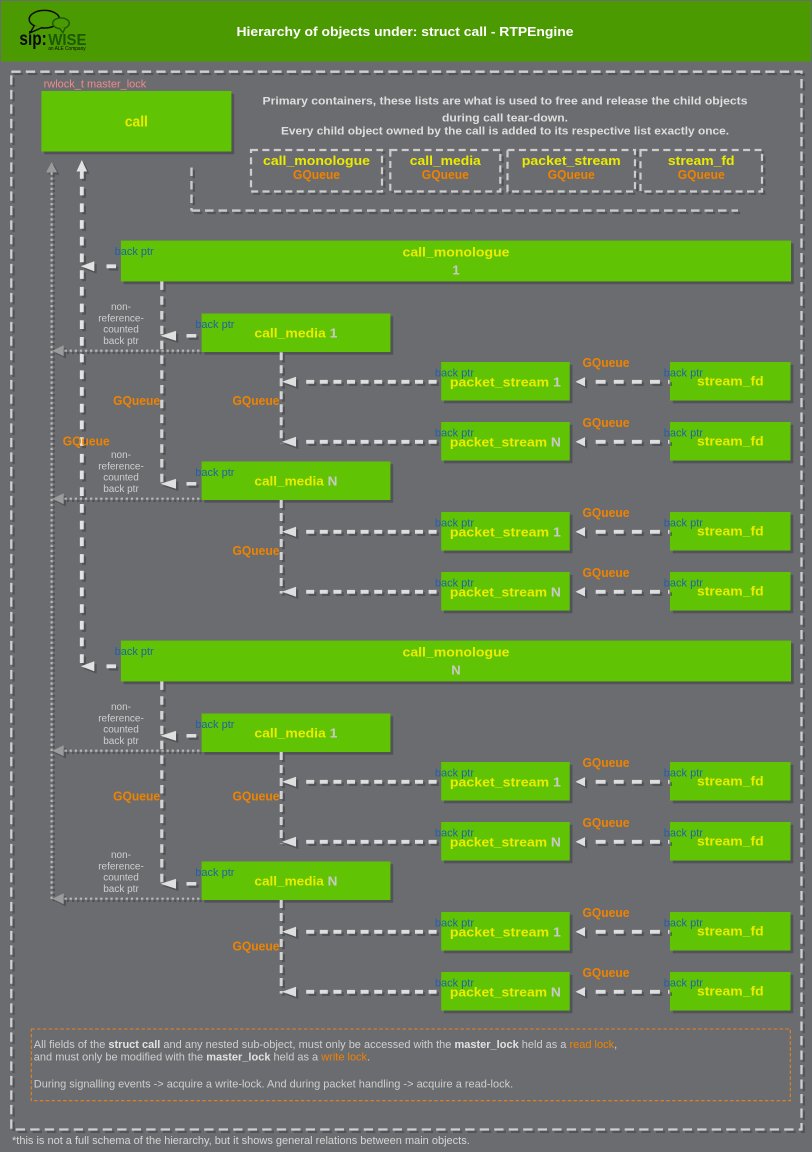 The height and width of the screenshot is (1152, 812). What do you see at coordinates (571, 160) in the screenshot?
I see `svg-text: packet_stream` at bounding box center [571, 160].